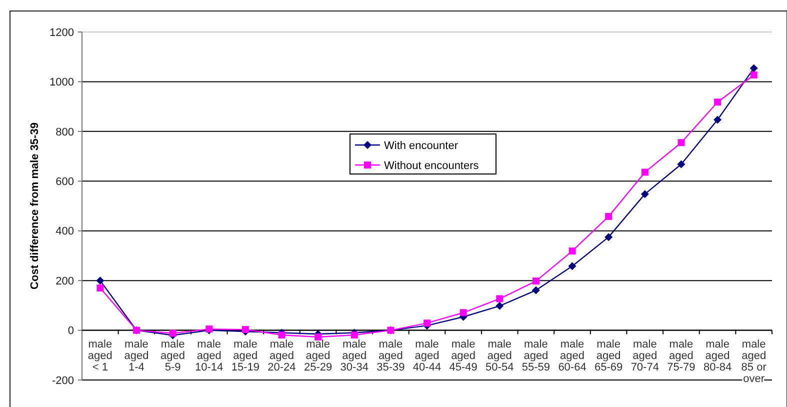 The width and height of the screenshot is (787, 407). I want to click on x-tick-label: male aged 10-14, so click(209, 356).